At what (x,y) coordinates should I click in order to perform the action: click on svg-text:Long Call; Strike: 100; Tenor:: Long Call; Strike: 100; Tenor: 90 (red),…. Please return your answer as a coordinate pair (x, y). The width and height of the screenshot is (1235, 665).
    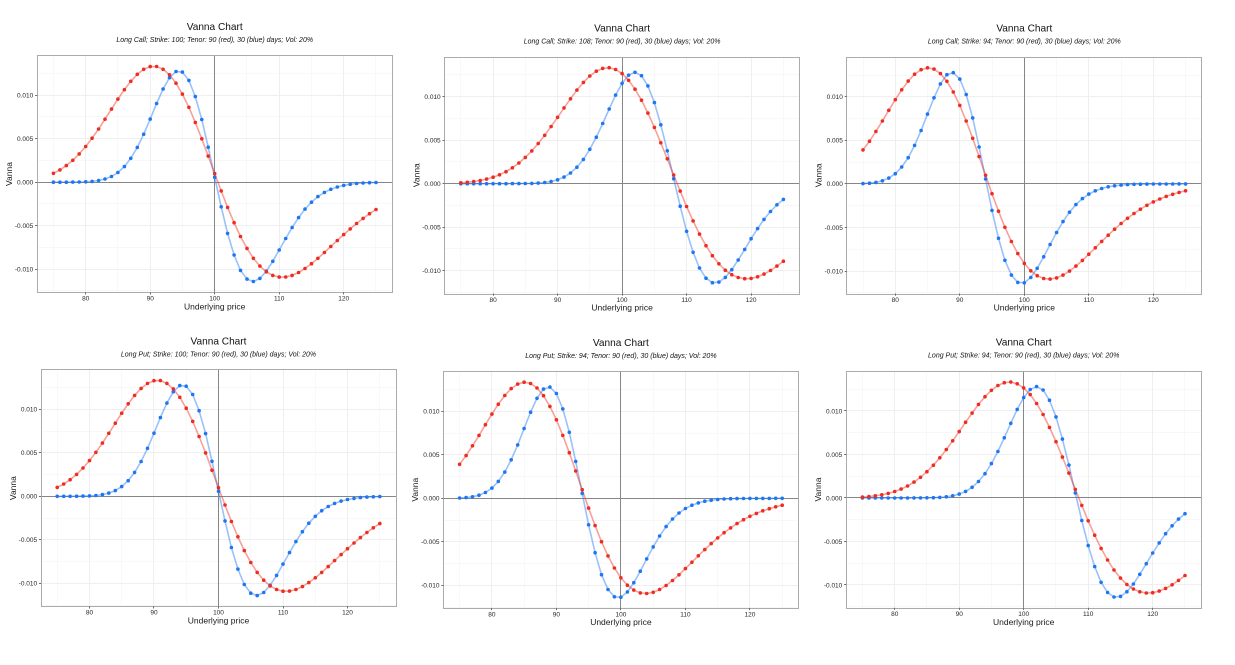
    Looking at the image, I should click on (214, 40).